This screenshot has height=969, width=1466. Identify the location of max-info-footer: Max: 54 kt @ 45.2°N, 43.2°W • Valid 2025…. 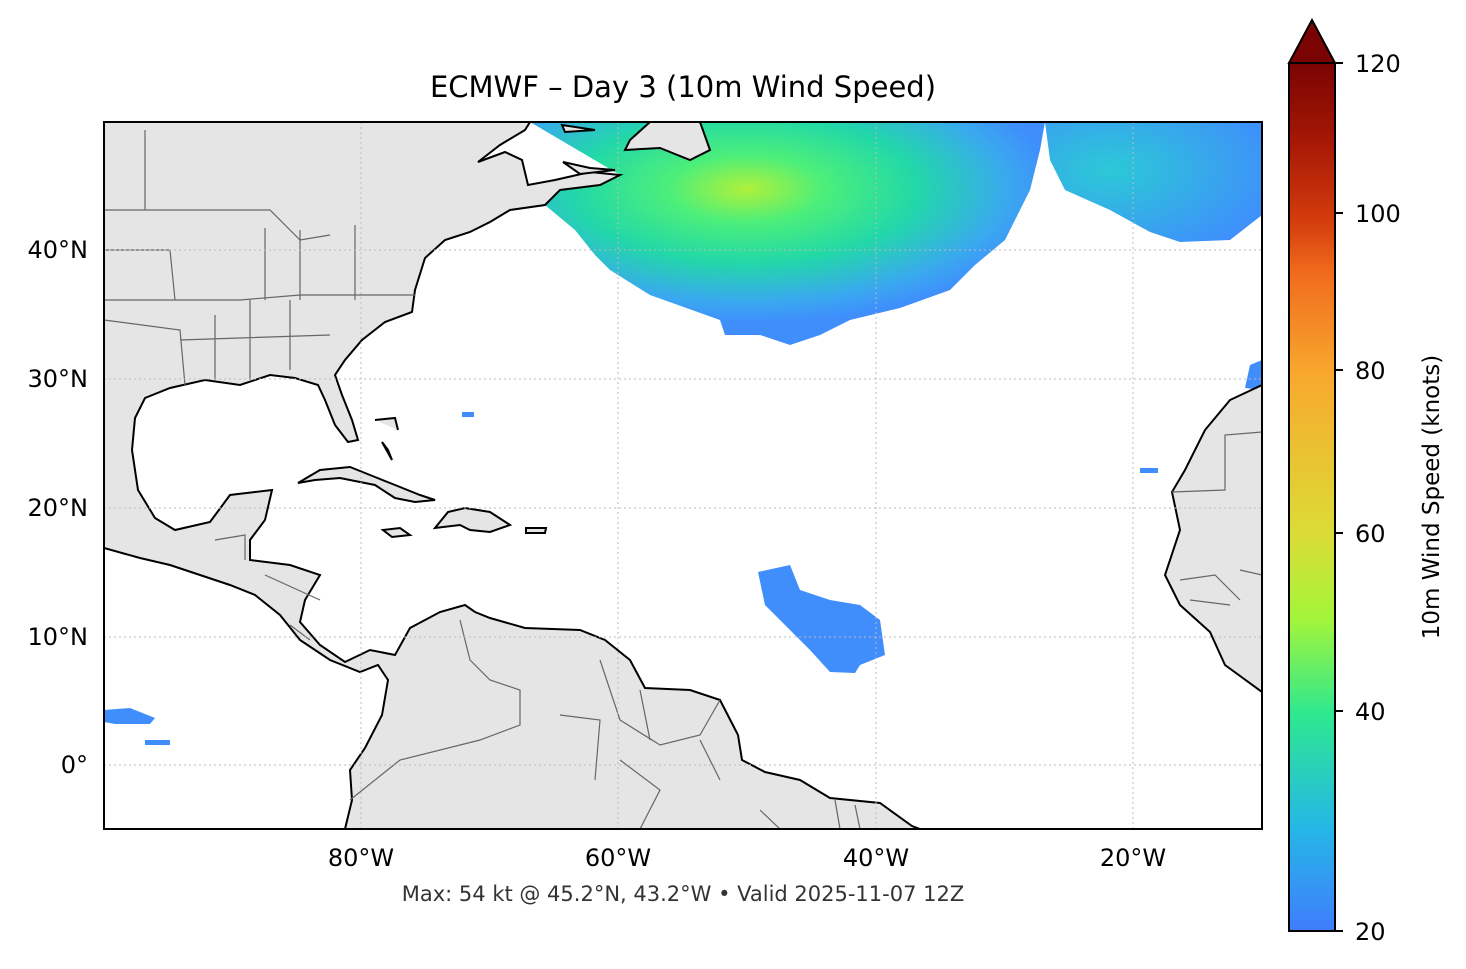
(683, 894).